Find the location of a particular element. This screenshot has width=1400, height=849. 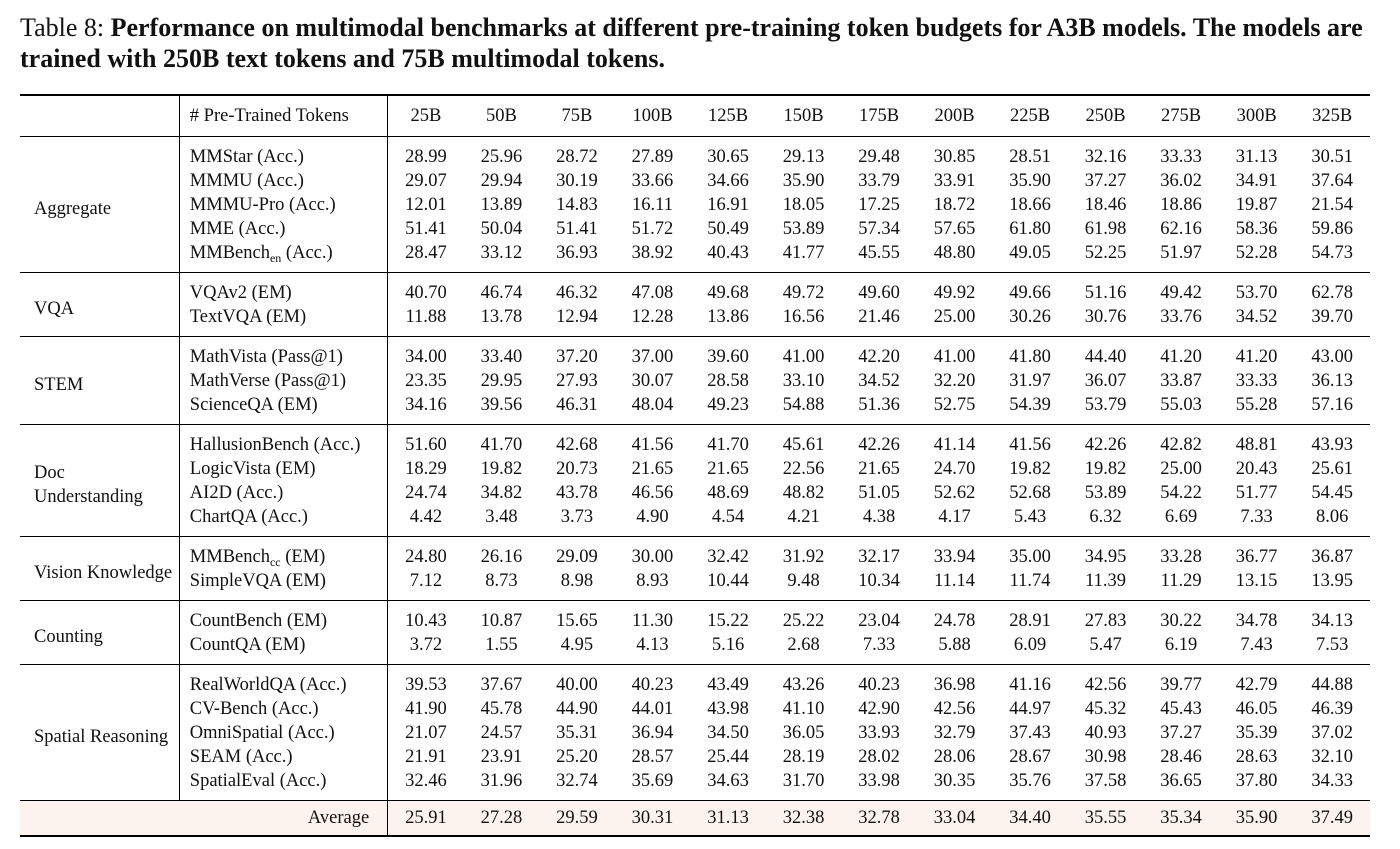

value-cell: 37.00 is located at coordinates (652, 357).